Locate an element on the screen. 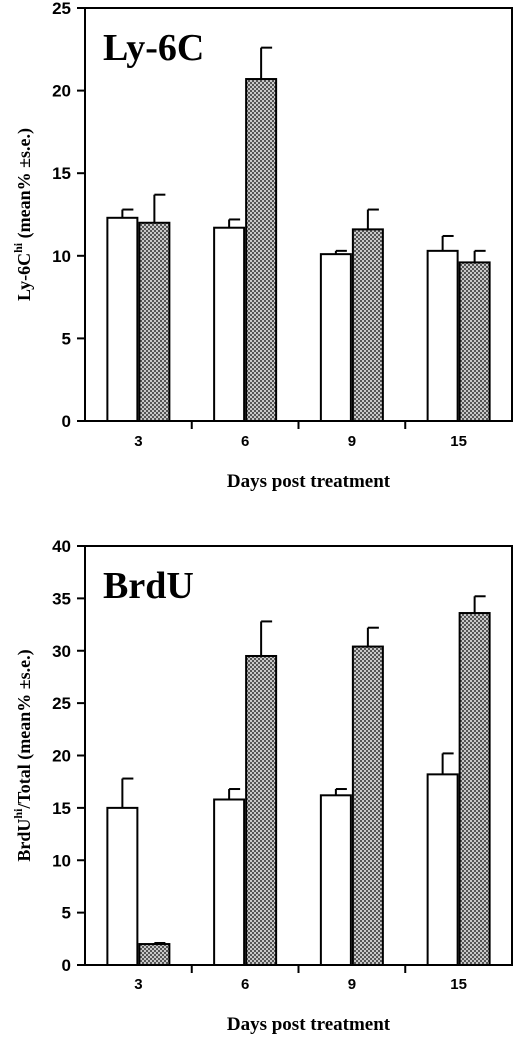 This screenshot has height=1037, width=520. y-tick-label: 40 is located at coordinates (61, 546).